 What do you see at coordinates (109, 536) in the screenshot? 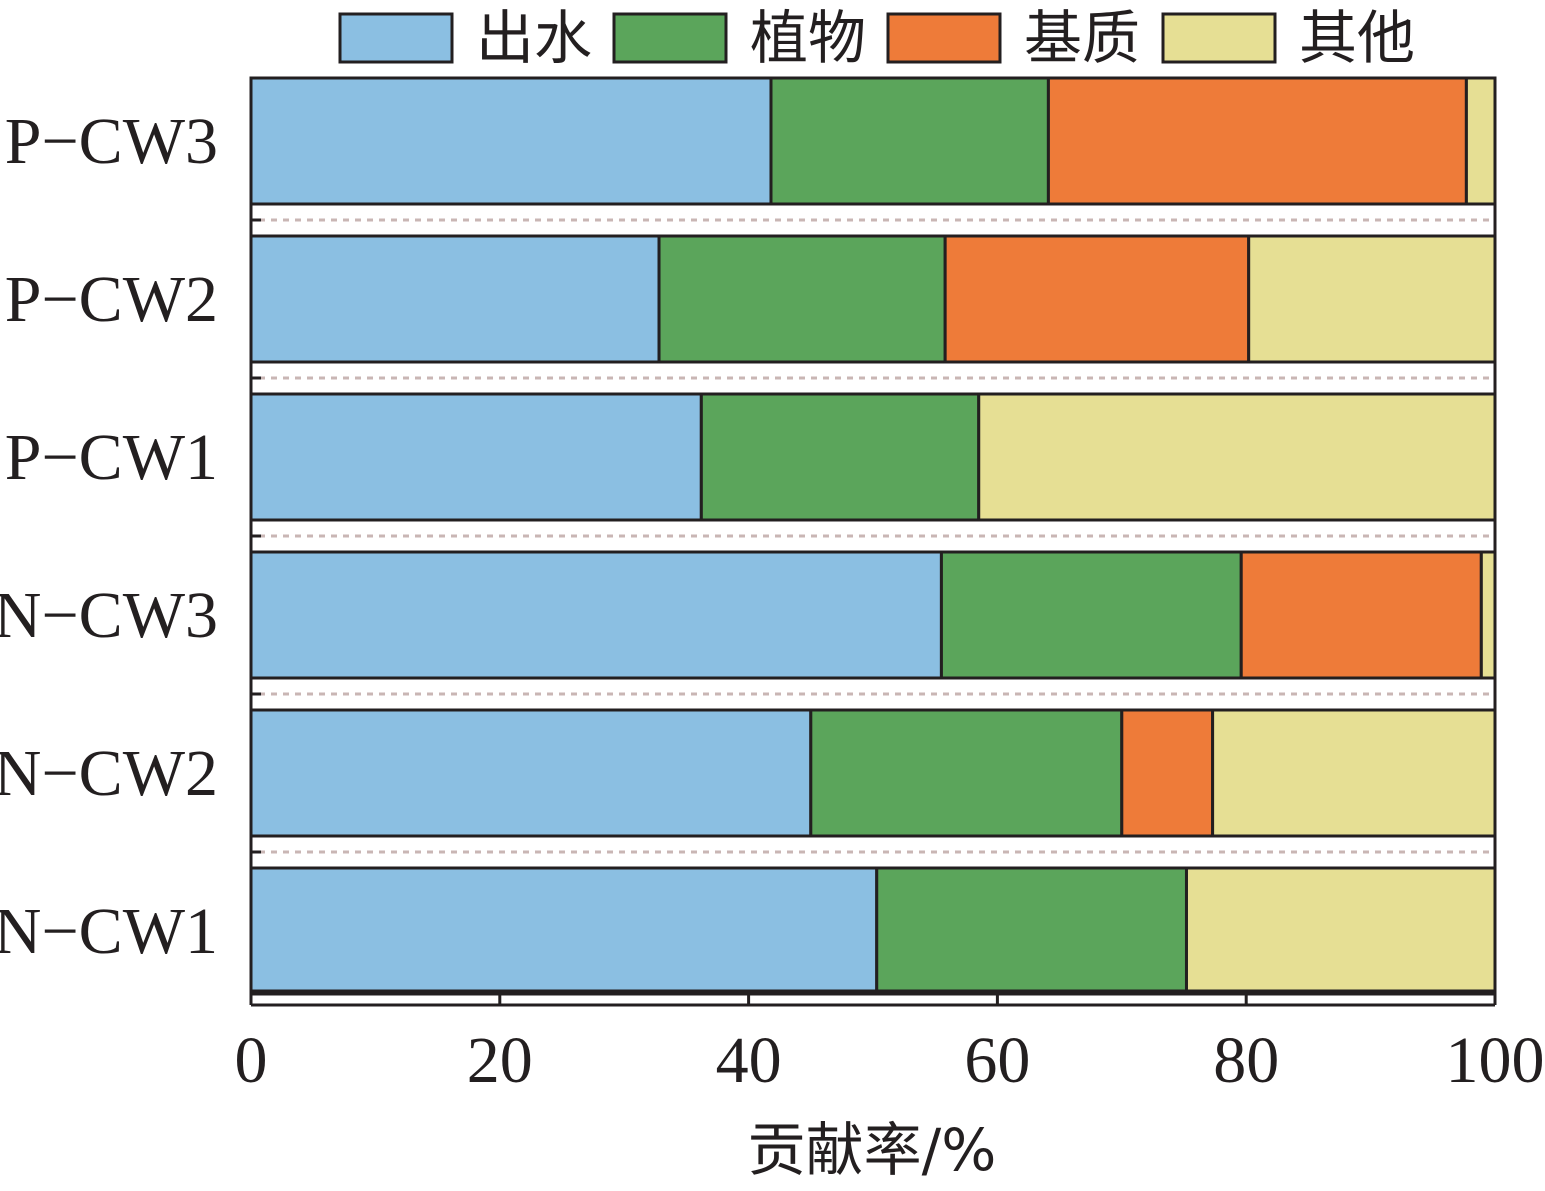
I see `y-axis-labels: P−CW3 P−CW2 P−CW1 N−CW3 N−CW2 N−CW1` at bounding box center [109, 536].